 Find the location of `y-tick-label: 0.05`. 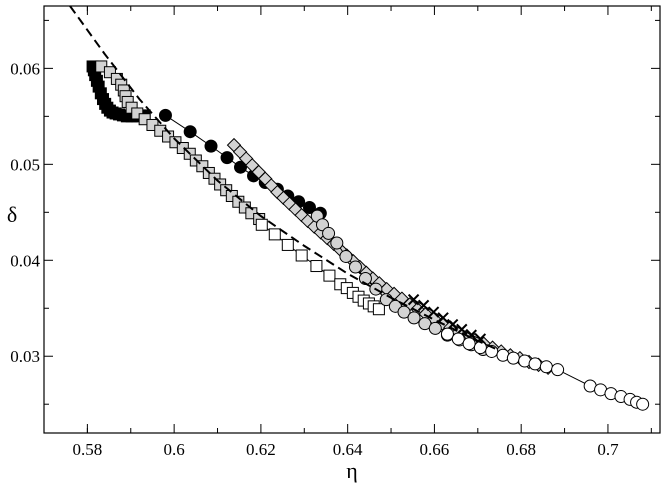

y-tick-label: 0.05 is located at coordinates (25, 164).